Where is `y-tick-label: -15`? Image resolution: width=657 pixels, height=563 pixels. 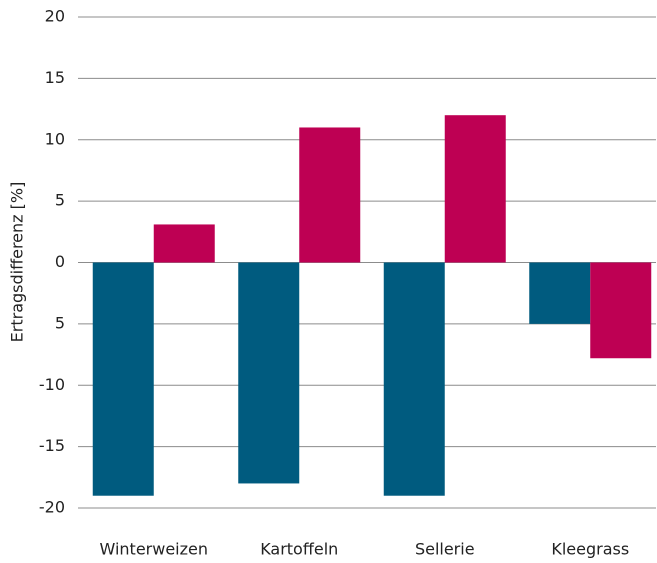 y-tick-label: -15 is located at coordinates (52, 445).